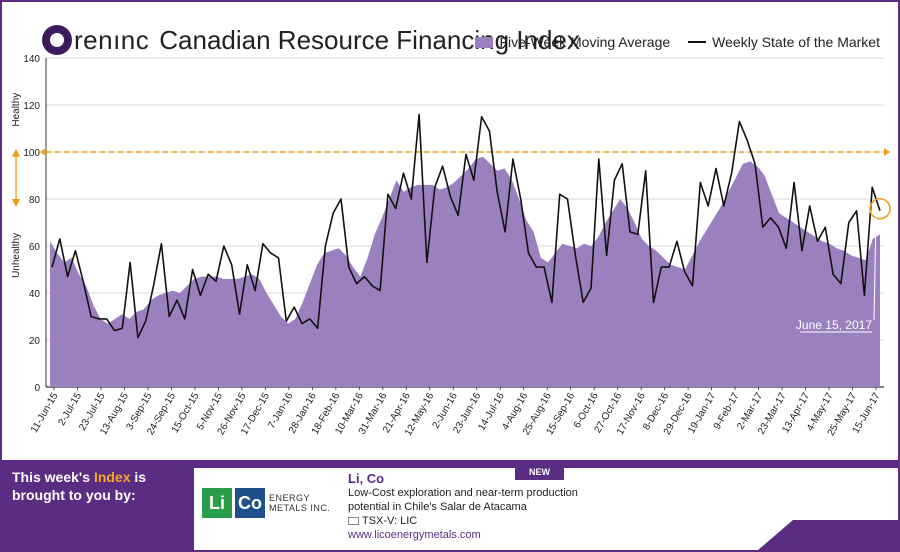 This screenshot has width=900, height=552. I want to click on logo-line-1: ENERGY, so click(290, 498).